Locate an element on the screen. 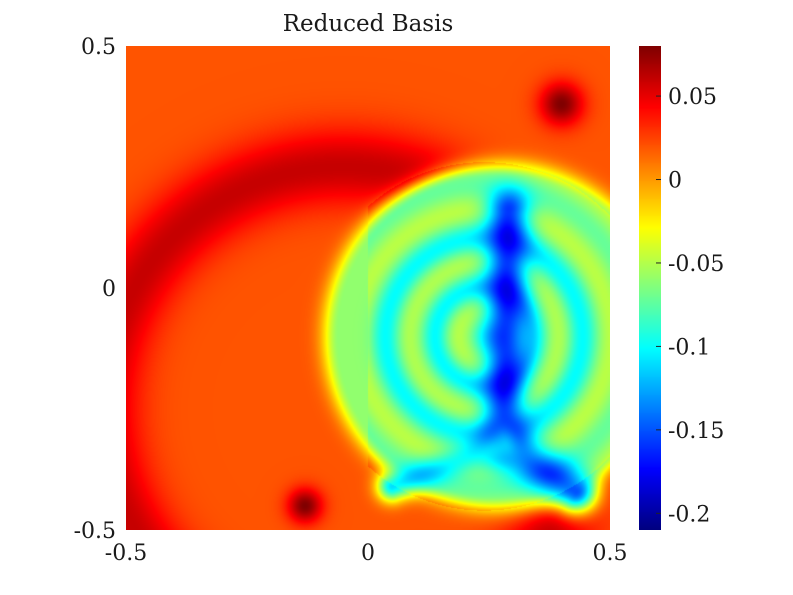 Image resolution: width=793 pixels, height=595 pixels. colorbar-tick-label: 0 is located at coordinates (675, 181).